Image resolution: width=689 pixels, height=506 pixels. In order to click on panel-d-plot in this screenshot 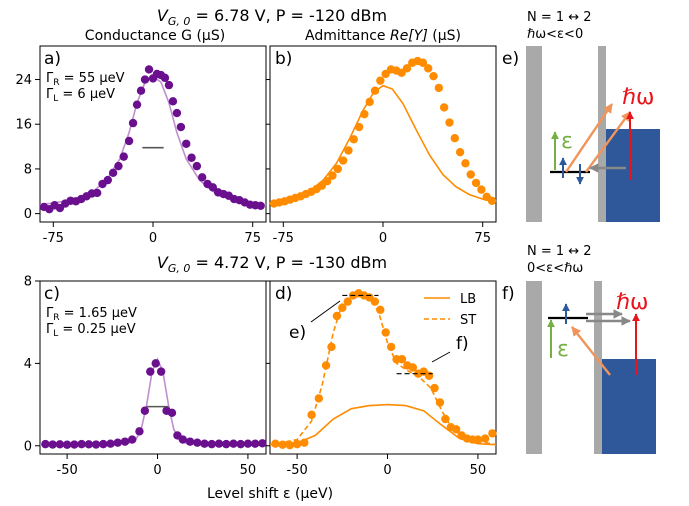, I will do `click(383, 369)`.